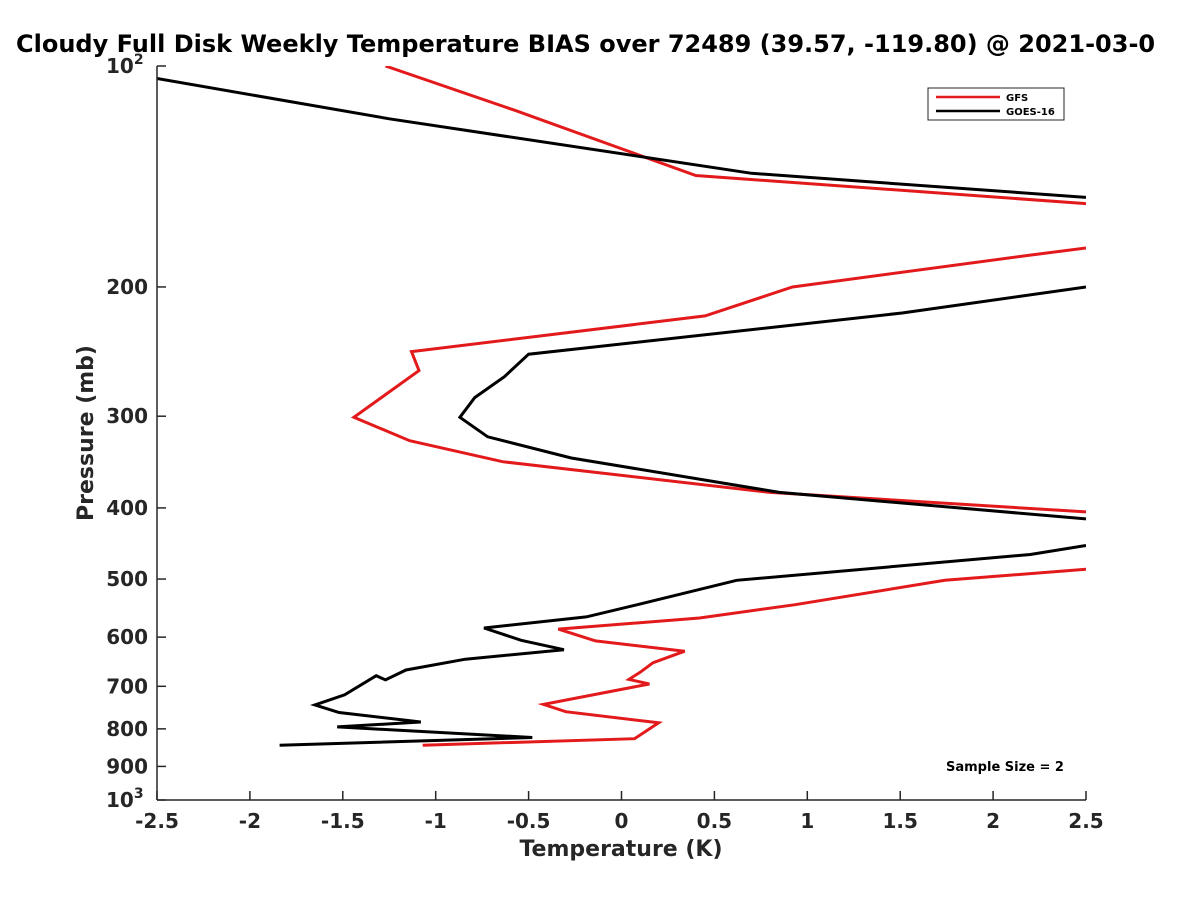  Describe the element at coordinates (620, 849) in the screenshot. I see `x-axis-label: Temperature (K)` at that location.